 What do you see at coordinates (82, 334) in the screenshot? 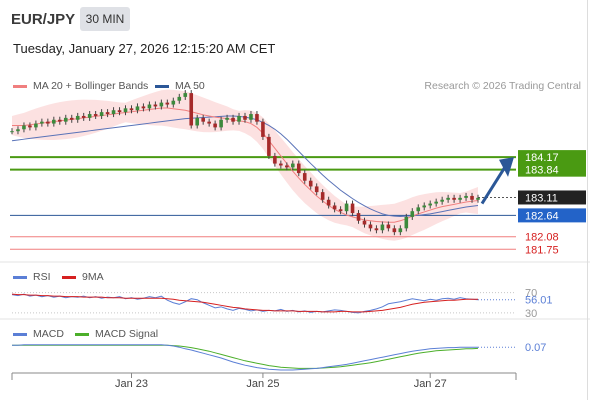
I see `legend-signal-swatch` at bounding box center [82, 334].